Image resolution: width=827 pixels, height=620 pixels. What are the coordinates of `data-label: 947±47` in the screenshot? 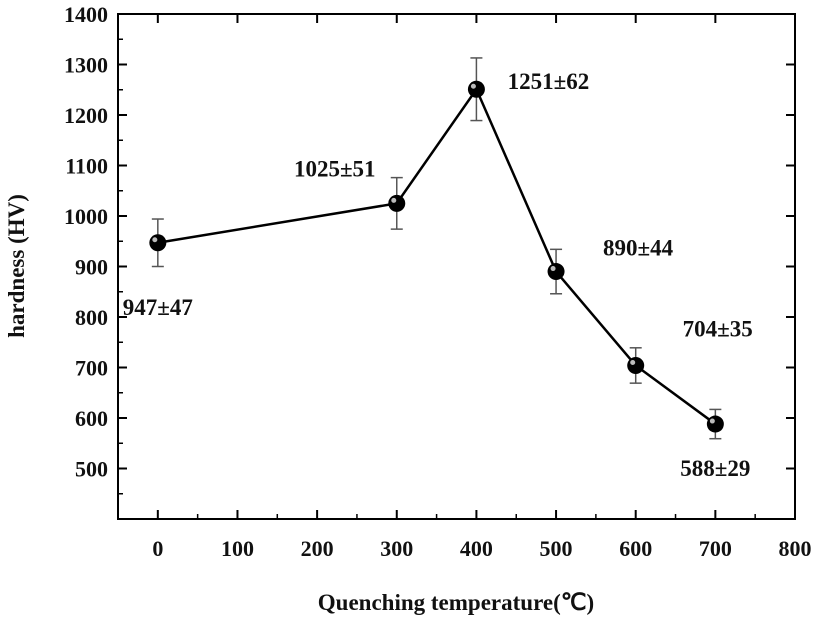 It's located at (158, 307).